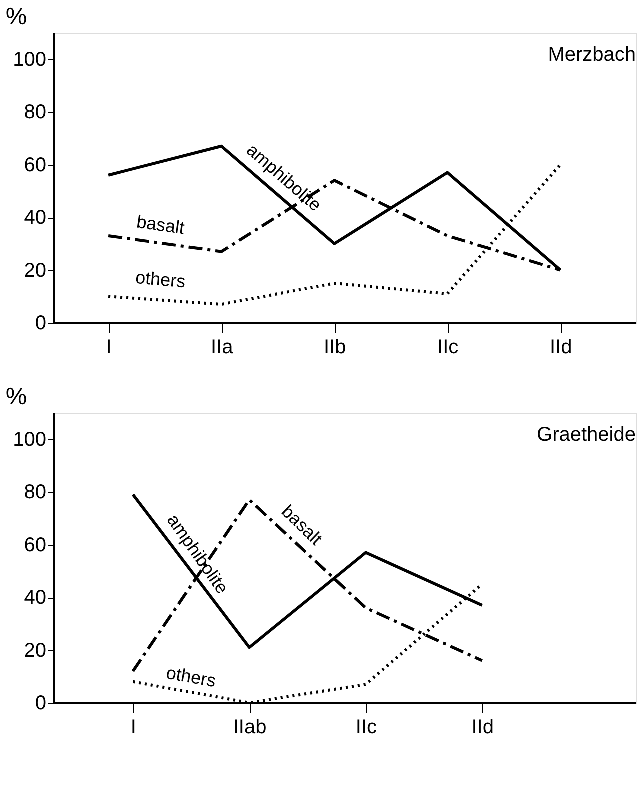 This screenshot has height=789, width=641. I want to click on text: Graetheide, so click(586, 435).